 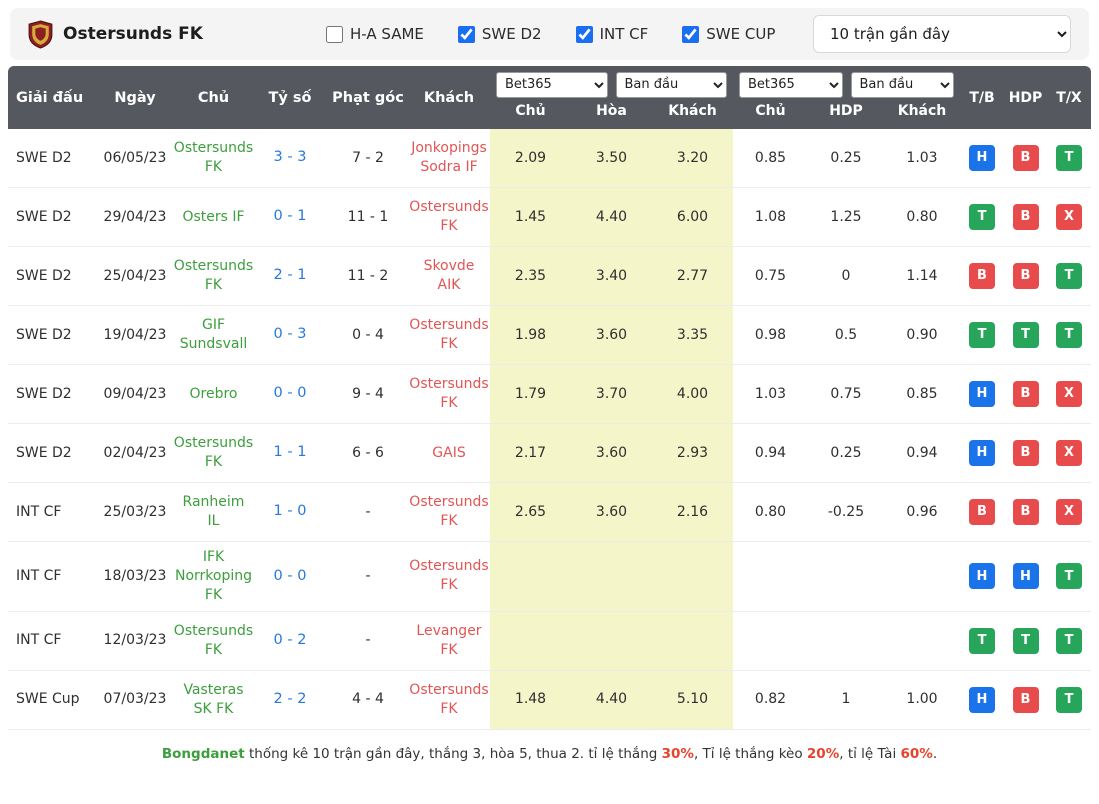 I want to click on odds-hdp-cell: 0.5, so click(x=846, y=334).